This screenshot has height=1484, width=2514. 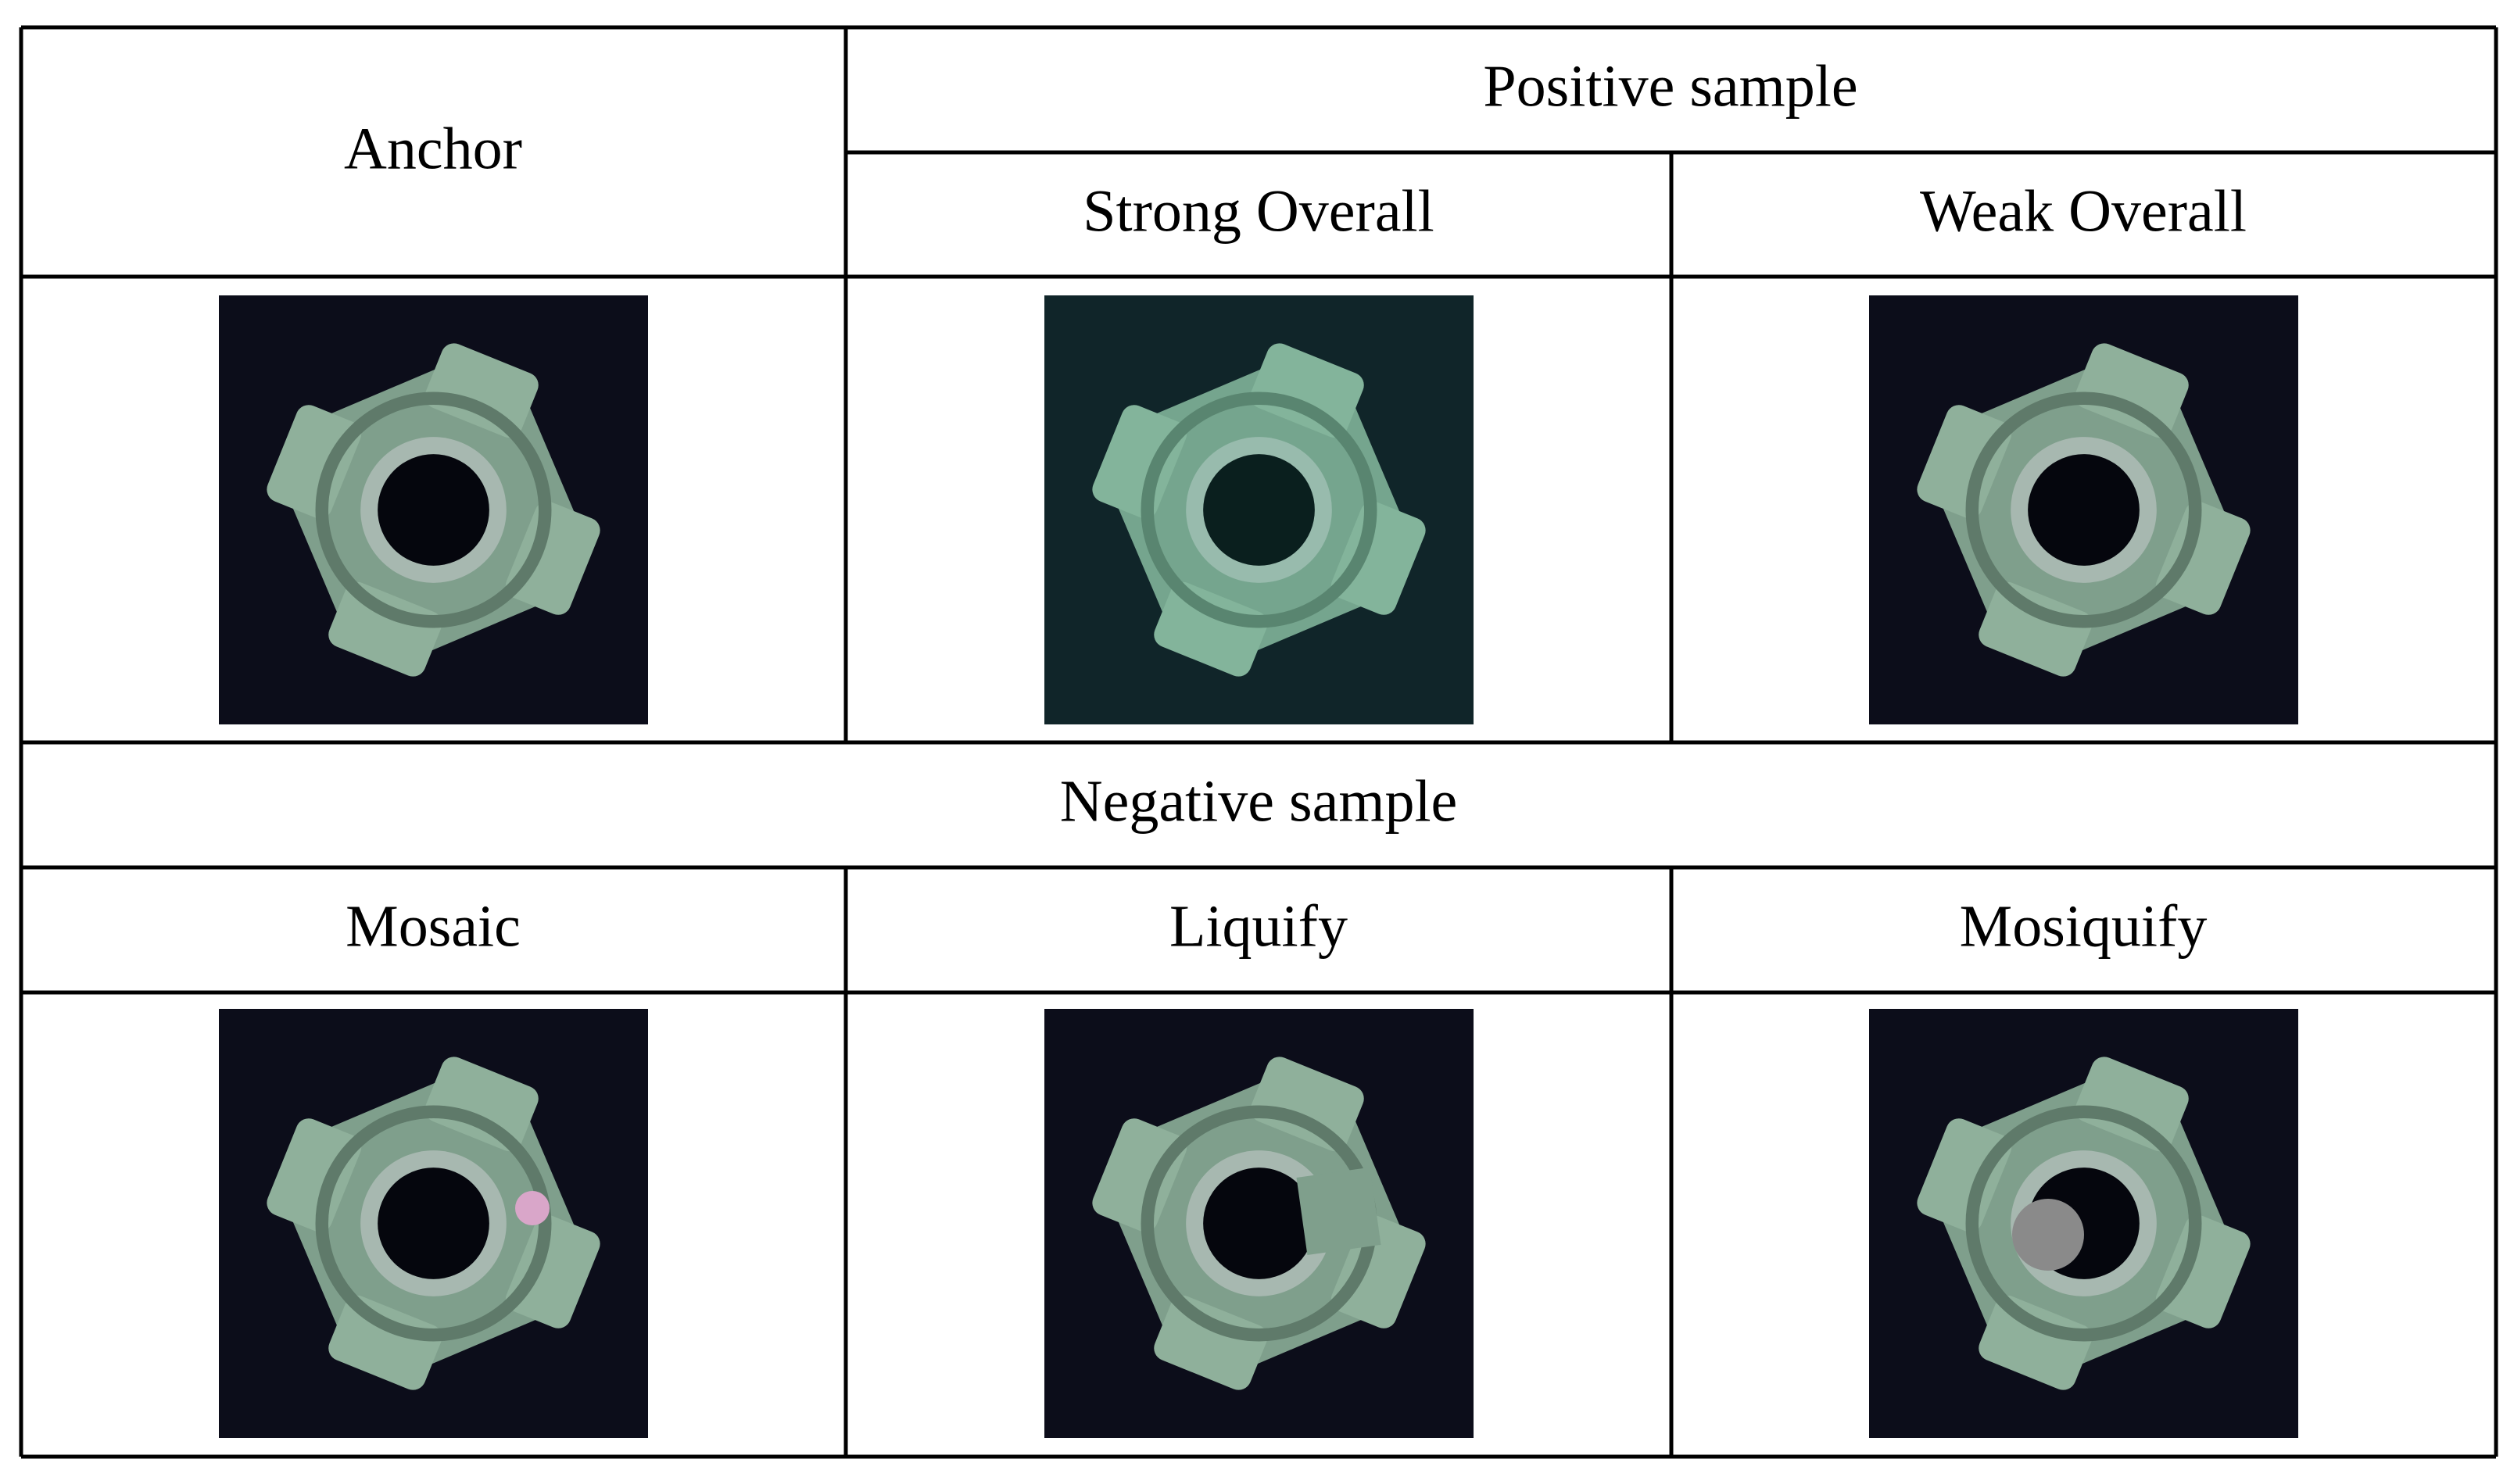 I want to click on strong-image, so click(x=1259, y=509).